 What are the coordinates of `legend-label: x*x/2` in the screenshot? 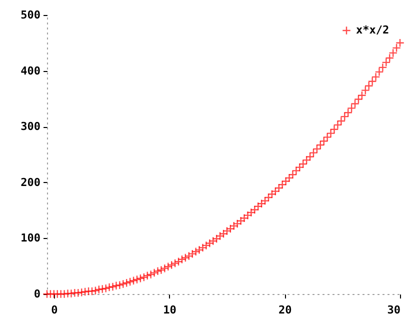 It's located at (373, 30).